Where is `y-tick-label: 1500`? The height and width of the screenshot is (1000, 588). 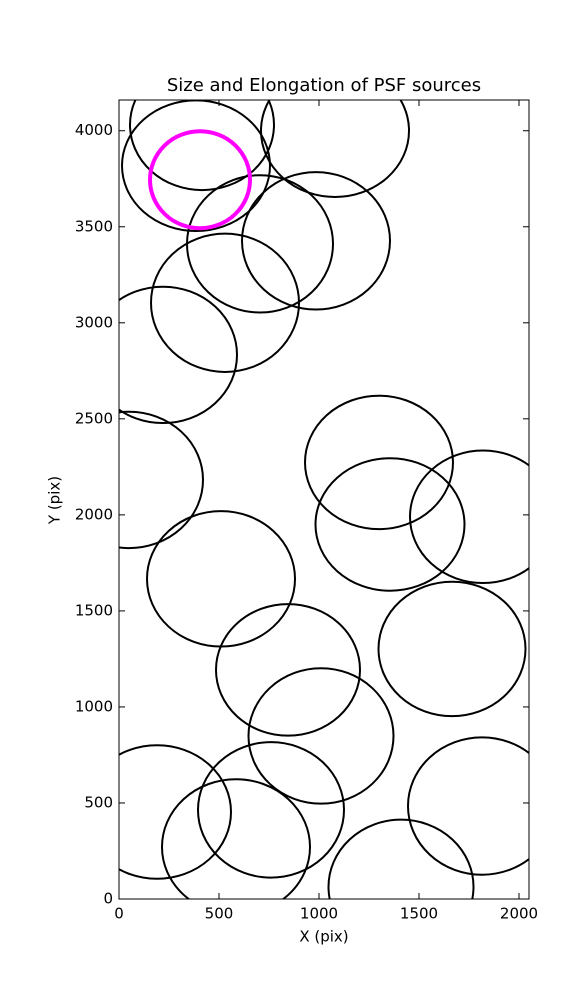
y-tick-label: 1500 is located at coordinates (94, 610).